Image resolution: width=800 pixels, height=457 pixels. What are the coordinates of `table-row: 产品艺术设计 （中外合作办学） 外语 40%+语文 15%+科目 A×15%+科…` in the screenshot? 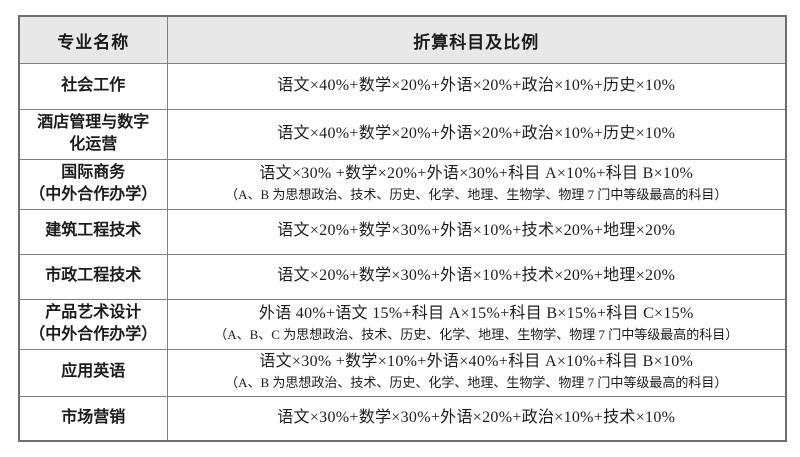 It's located at (402, 324).